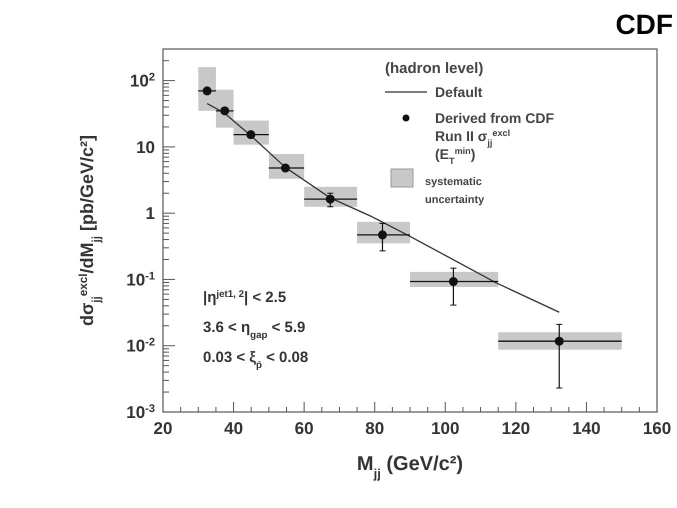  I want to click on x-tick-label: 40, so click(234, 428).